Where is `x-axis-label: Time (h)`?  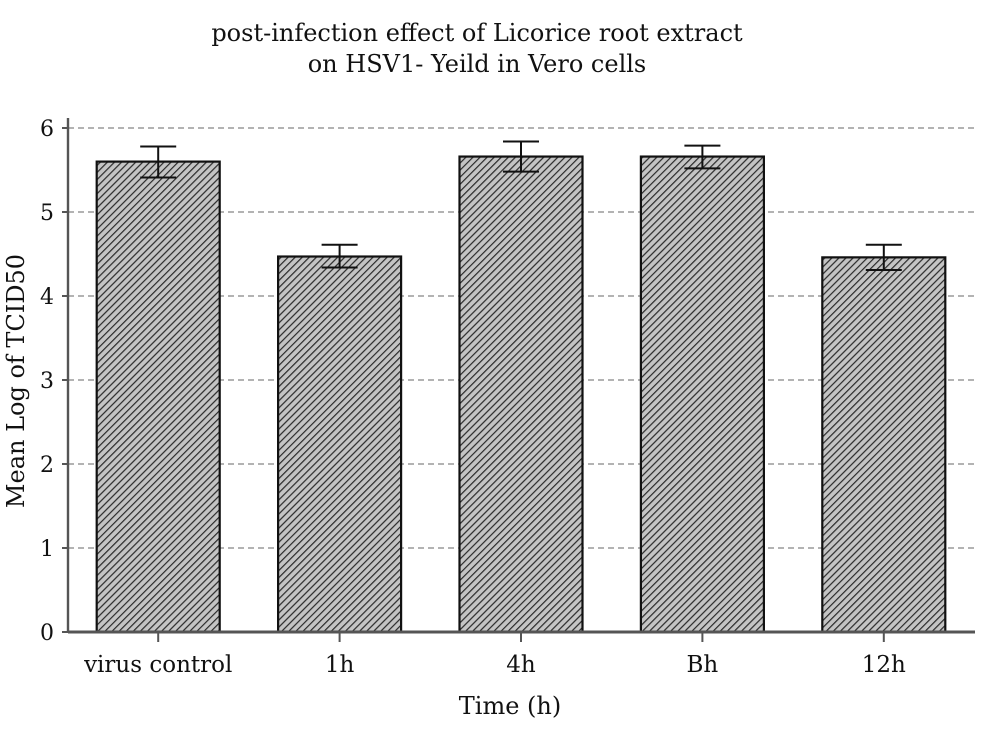 x-axis-label: Time (h) is located at coordinates (510, 706).